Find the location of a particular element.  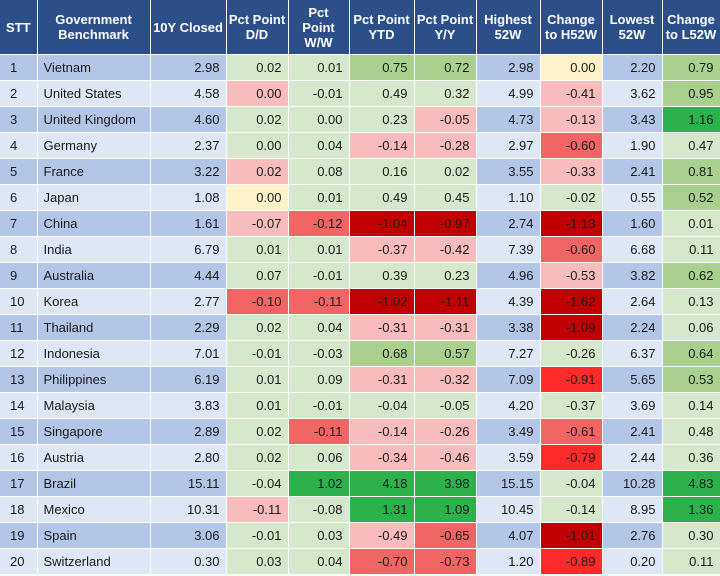

cell-cl52: 0.95 is located at coordinates (691, 93).